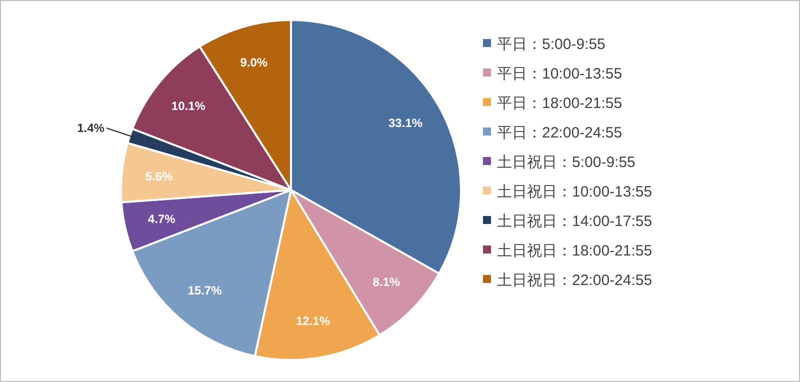  I want to click on data-label: 15.7%, so click(205, 291).